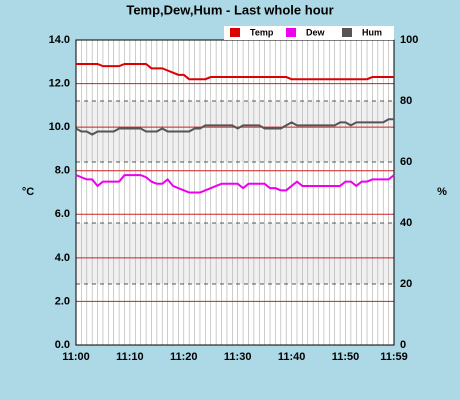  What do you see at coordinates (372, 32) in the screenshot?
I see `legend-label: Hum` at bounding box center [372, 32].